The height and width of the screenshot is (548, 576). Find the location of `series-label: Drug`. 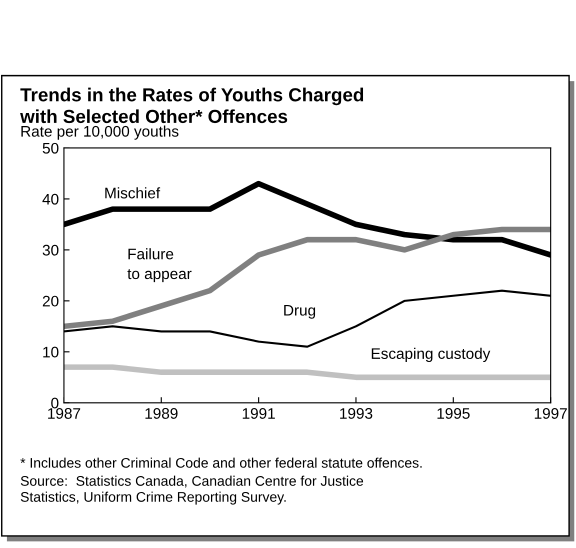

series-label: Drug is located at coordinates (300, 312).